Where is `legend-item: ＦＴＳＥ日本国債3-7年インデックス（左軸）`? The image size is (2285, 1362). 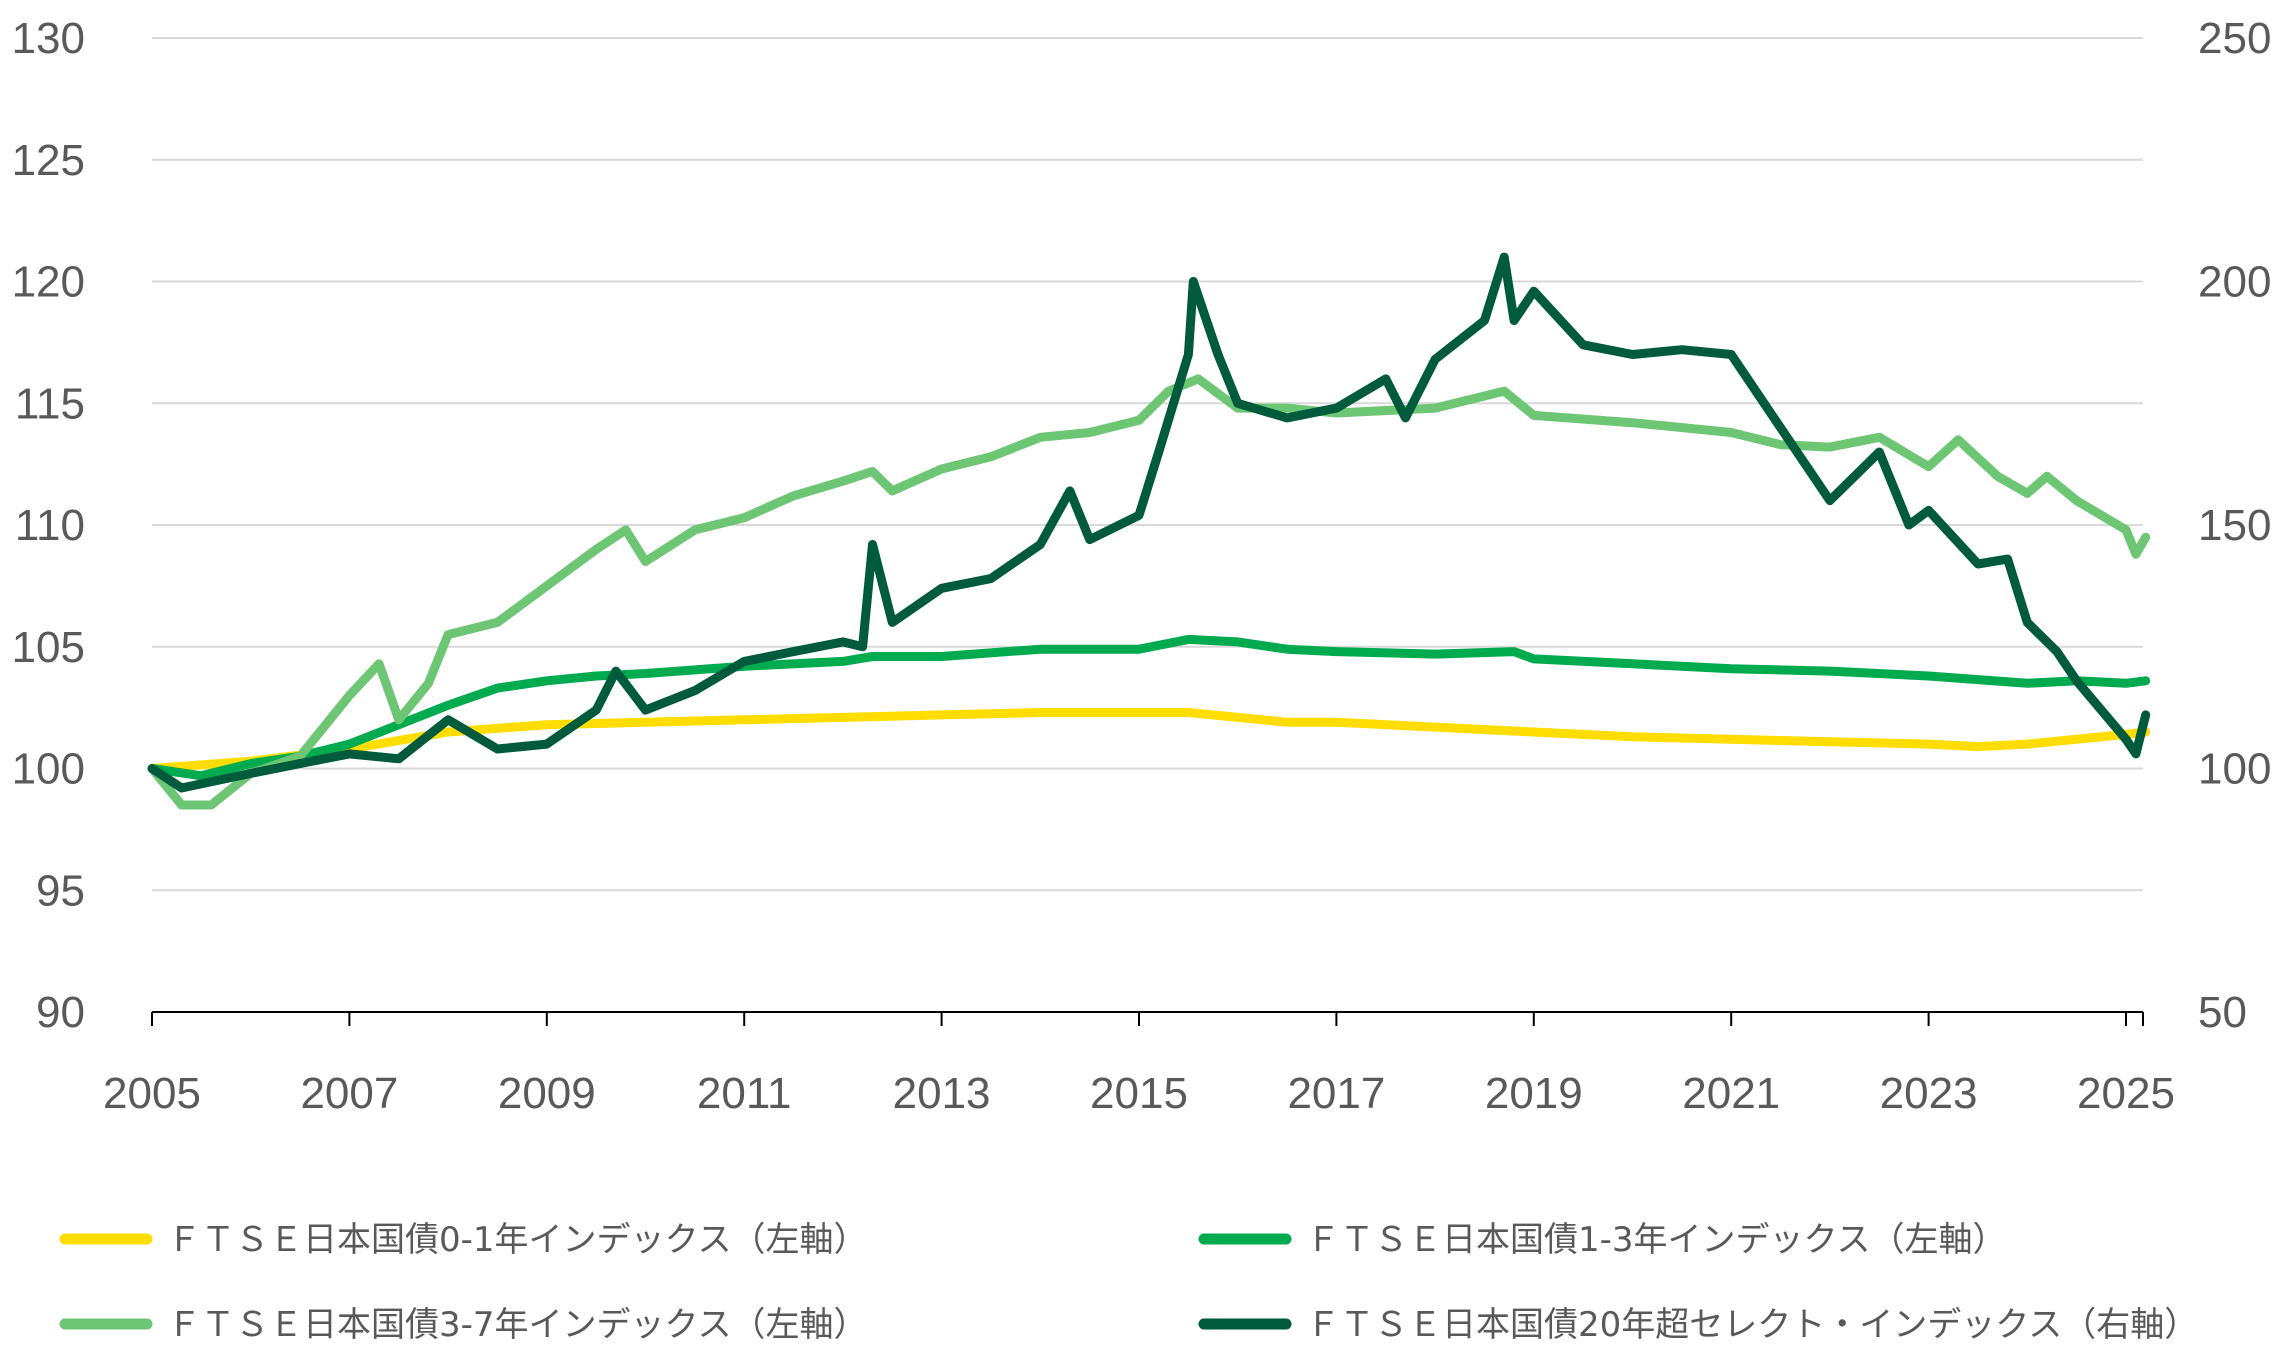
legend-item: ＦＴＳＥ日本国債3-7年インデックス（左軸） is located at coordinates (463, 1325).